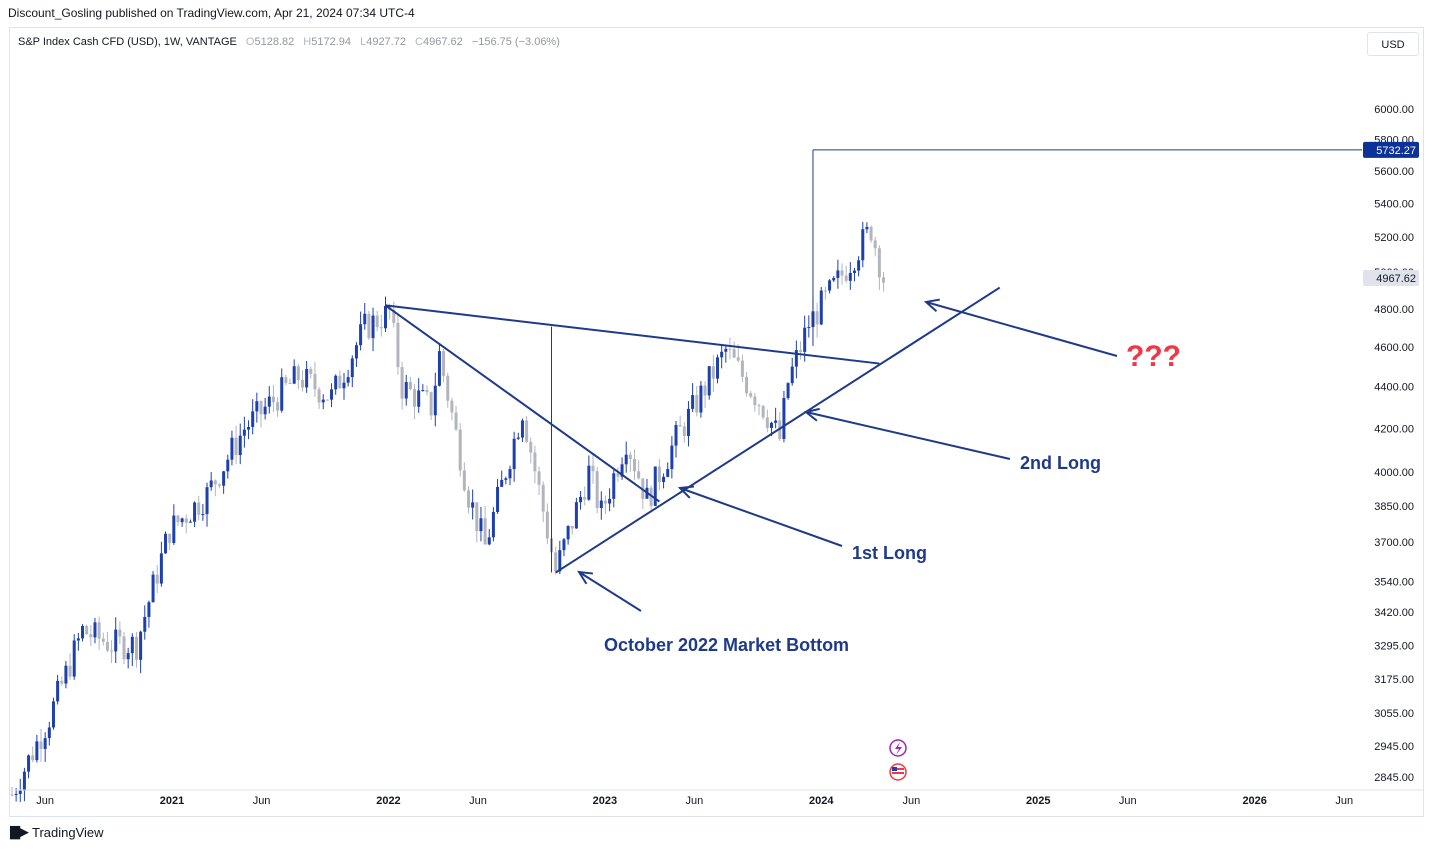 The image size is (1434, 849). What do you see at coordinates (1396, 279) in the screenshot?
I see `price-label-text: 4967.62` at bounding box center [1396, 279].